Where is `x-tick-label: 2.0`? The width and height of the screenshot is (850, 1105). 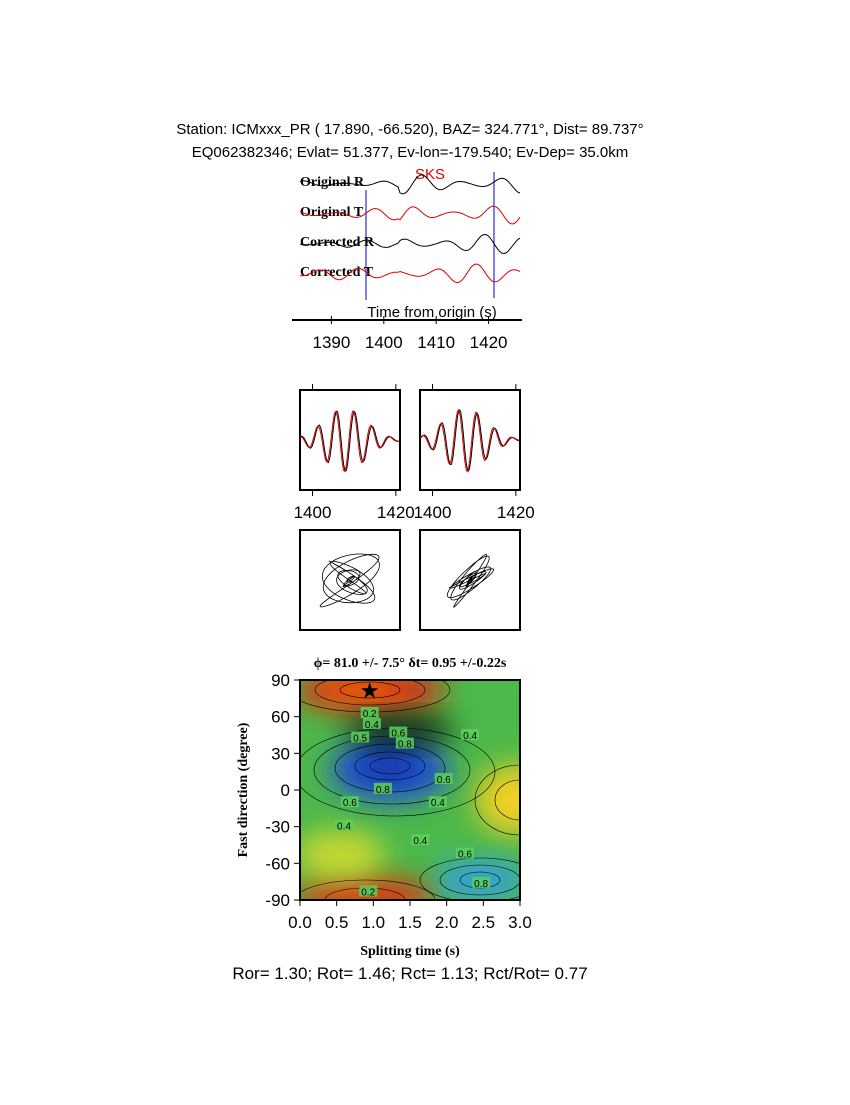
x-tick-label: 2.0 is located at coordinates (447, 922).